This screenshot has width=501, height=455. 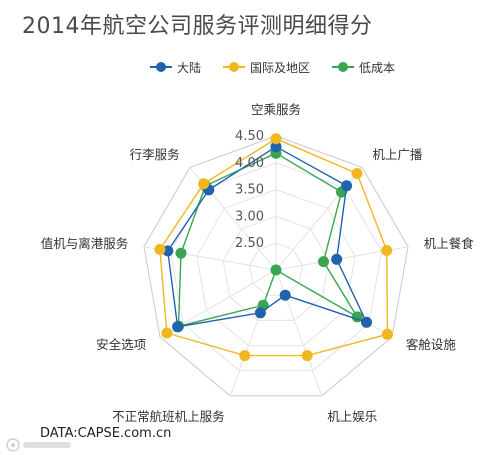 What do you see at coordinates (377, 67) in the screenshot?
I see `legend-label: 低成本` at bounding box center [377, 67].